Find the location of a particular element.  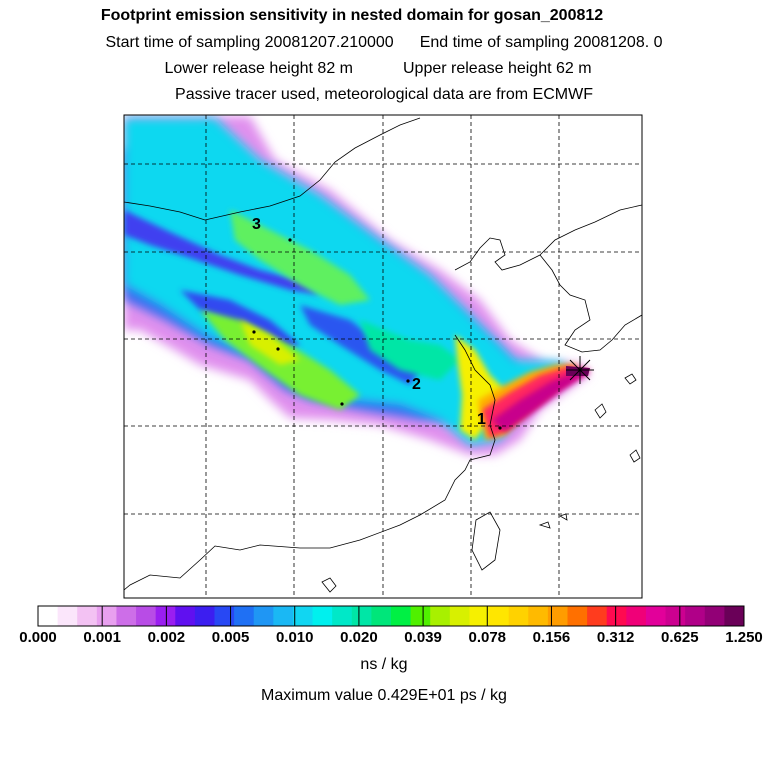

star-icon is located at coordinates (580, 370).